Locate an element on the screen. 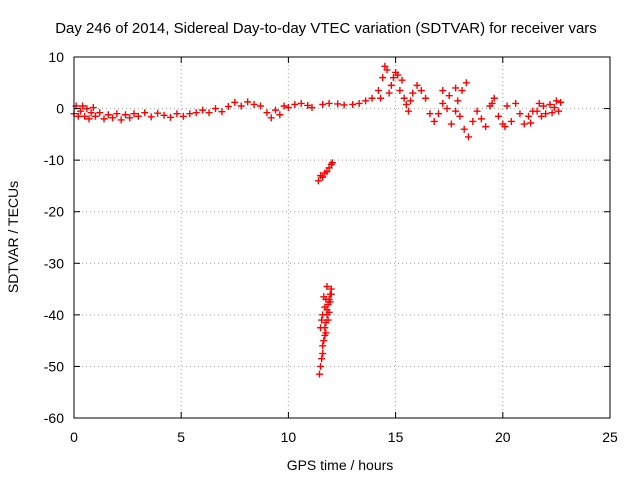 The image size is (640, 480). y-axis-label: SDTVAR / TECUs is located at coordinates (13, 237).